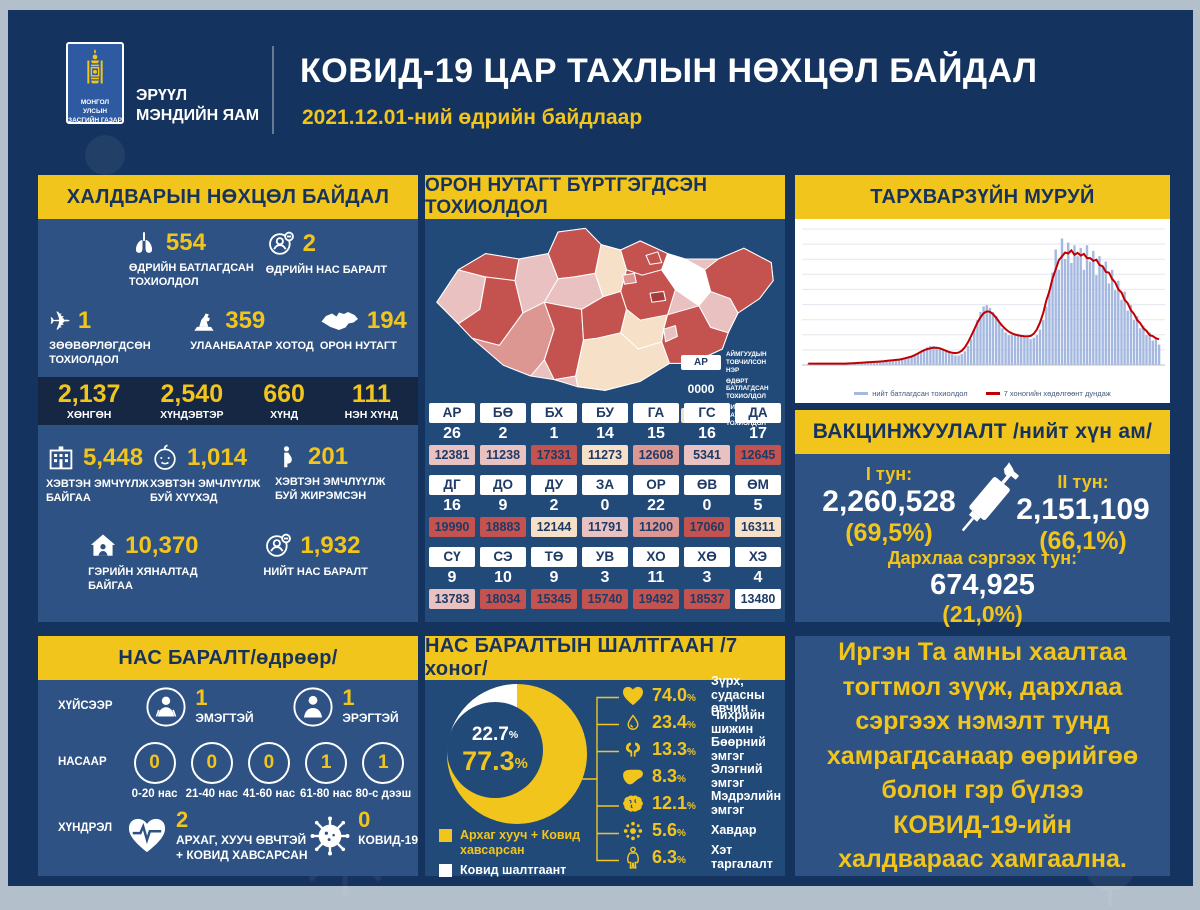 The height and width of the screenshot is (910, 1200). Describe the element at coordinates (738, 748) in the screenshot. I see `cause-label: Бөөрний эмгэг` at that location.